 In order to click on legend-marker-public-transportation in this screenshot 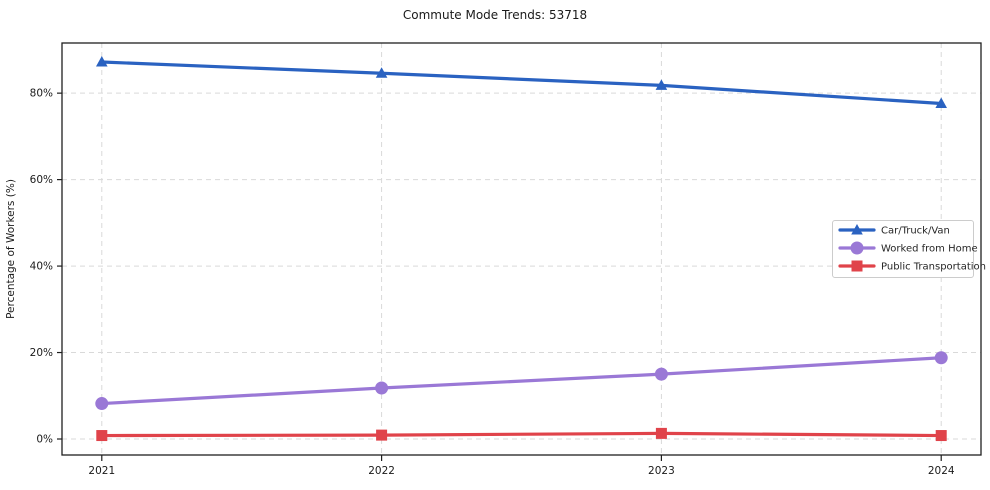, I will do `click(857, 266)`.